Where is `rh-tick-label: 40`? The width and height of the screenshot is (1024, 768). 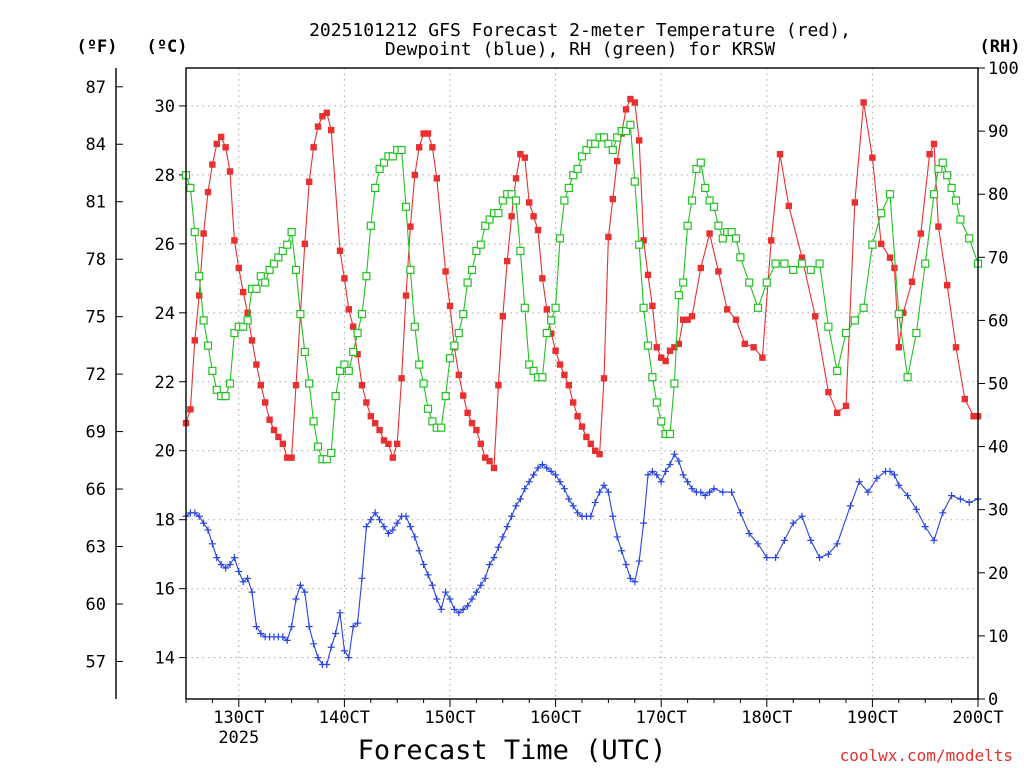
rh-tick-label: 40 is located at coordinates (998, 448).